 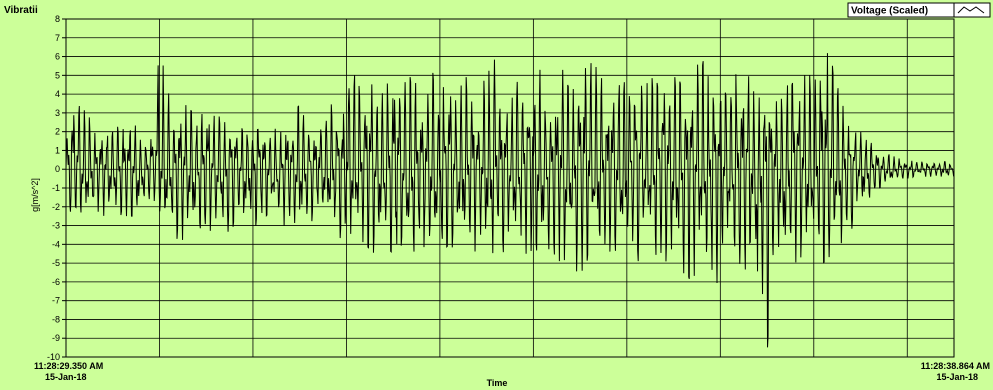 I want to click on y-tick-label: 0, so click(x=57, y=169).